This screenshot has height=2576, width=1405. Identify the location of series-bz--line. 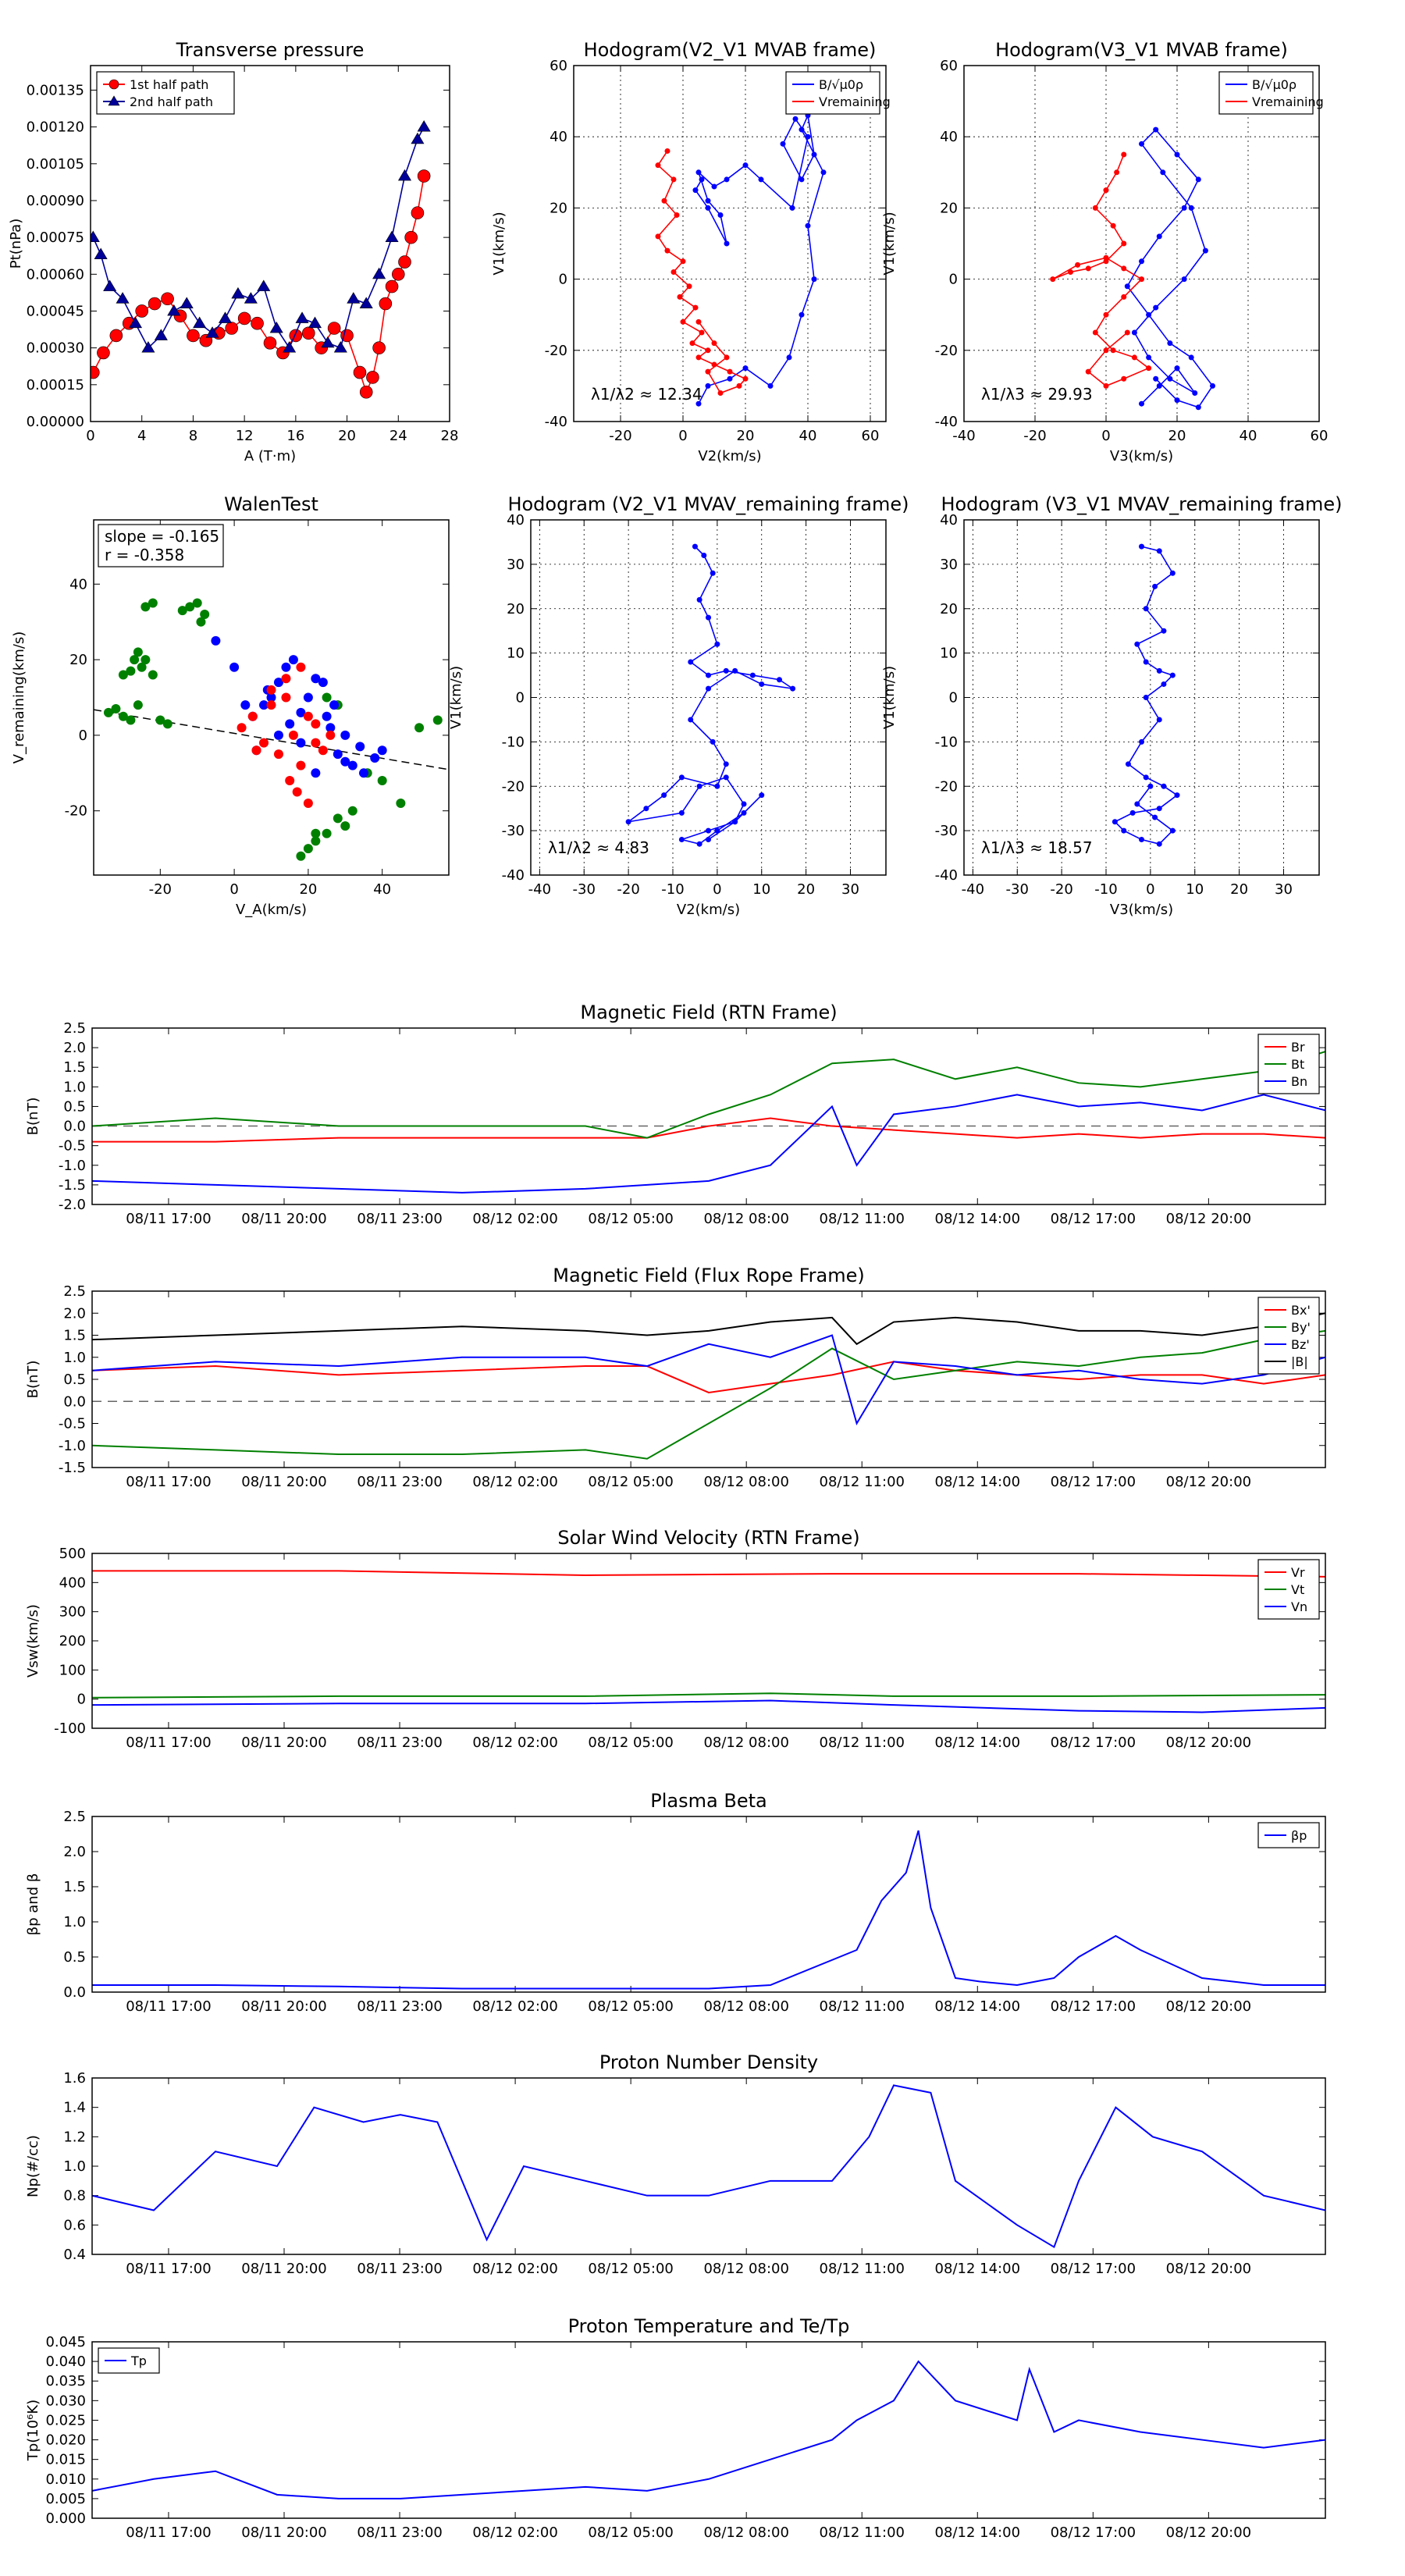
(709, 1380).